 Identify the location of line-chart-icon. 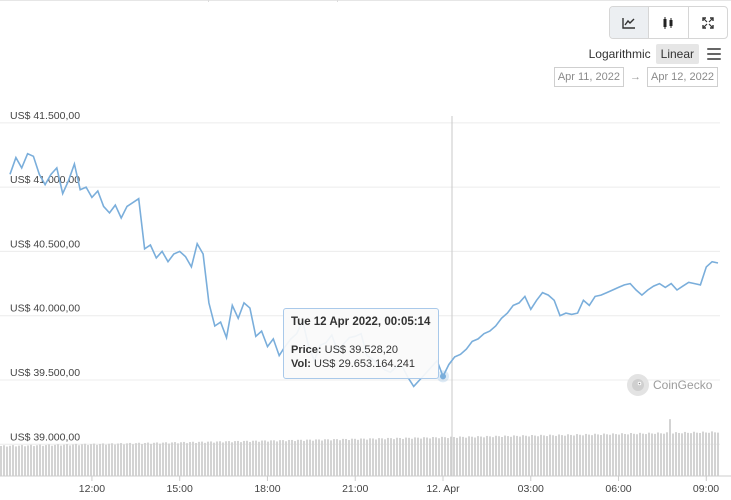
(629, 23).